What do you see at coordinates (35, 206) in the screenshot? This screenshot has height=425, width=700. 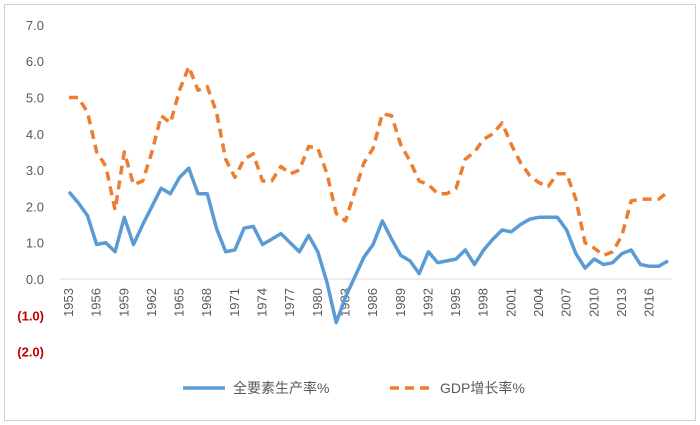 I see `y-tick-label: 2.0` at bounding box center [35, 206].